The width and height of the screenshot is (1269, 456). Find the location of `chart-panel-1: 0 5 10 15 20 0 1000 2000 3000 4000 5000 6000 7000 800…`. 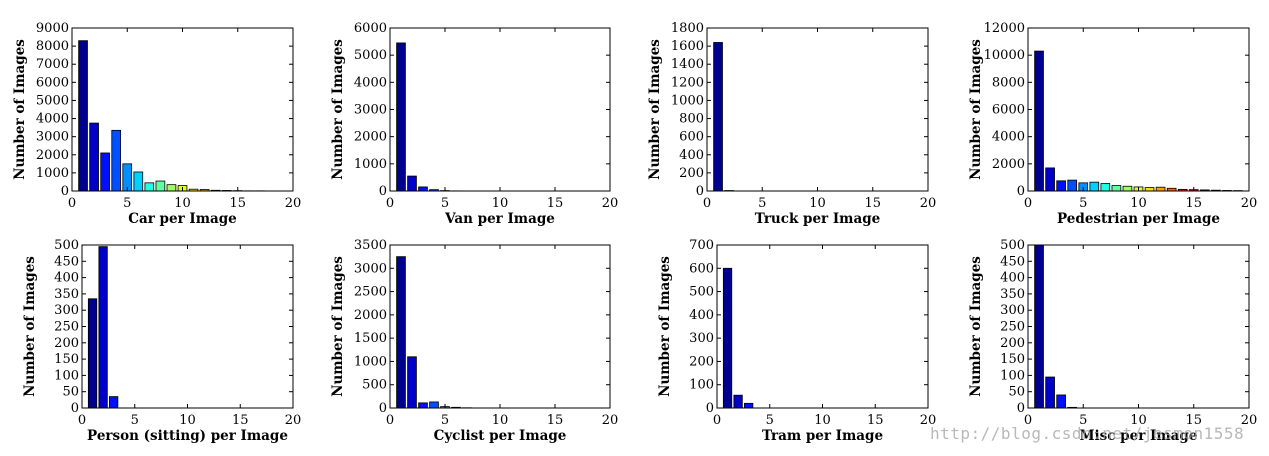

chart-panel-1: 0 5 10 15 20 0 1000 2000 3000 4000 5000 6000 7000 800… is located at coordinates (156, 124).